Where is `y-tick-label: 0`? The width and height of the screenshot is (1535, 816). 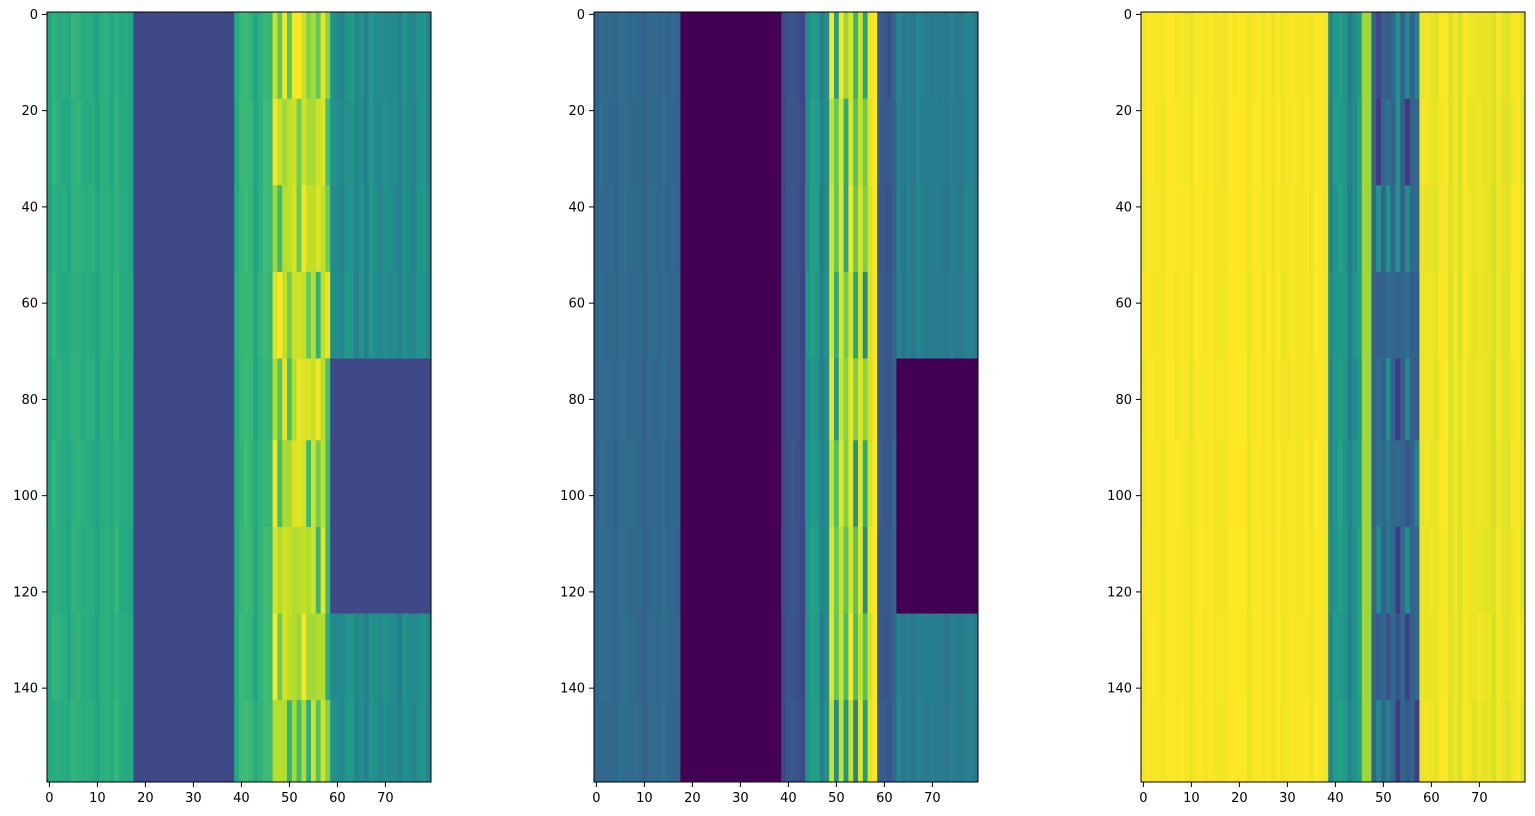
y-tick-label: 0 is located at coordinates (1128, 15).